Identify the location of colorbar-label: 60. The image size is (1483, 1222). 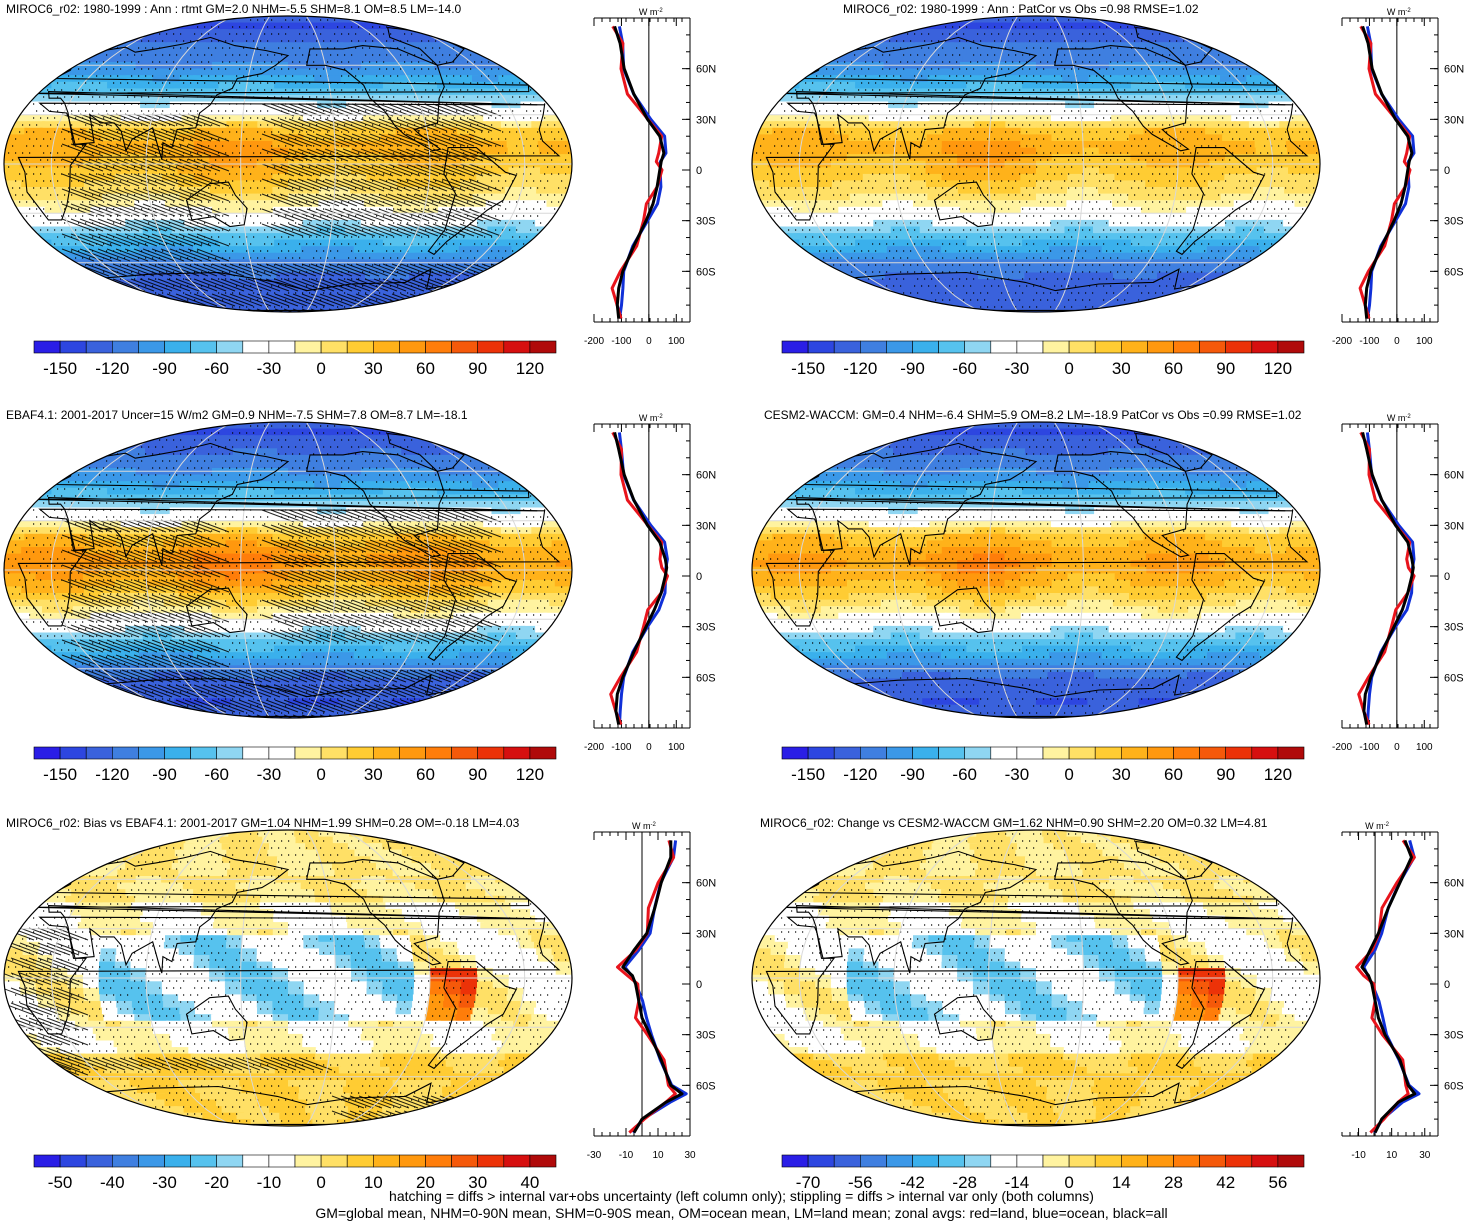
(1173, 774).